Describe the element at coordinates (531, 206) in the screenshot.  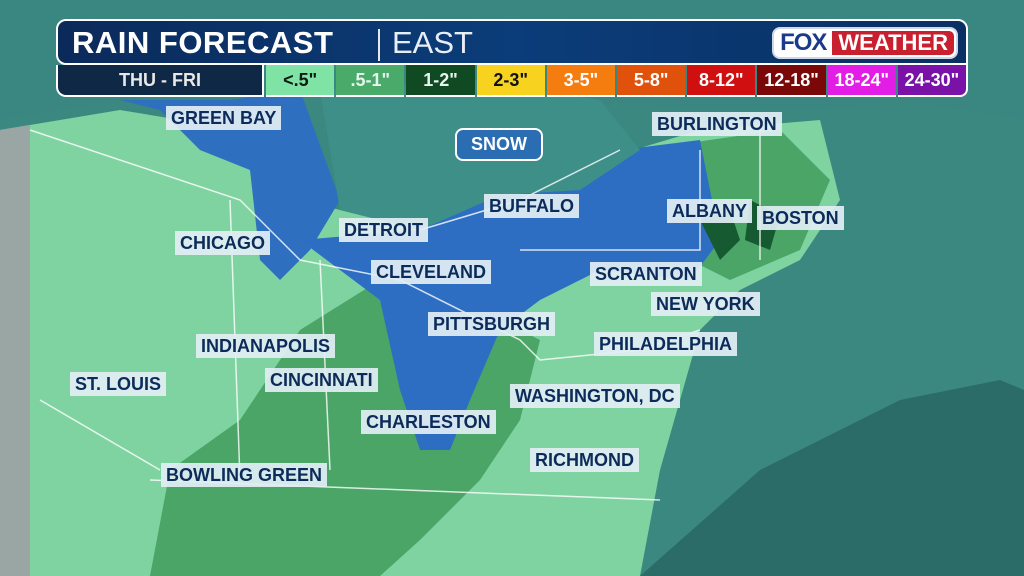
I see `city-label: BUFFALO` at that location.